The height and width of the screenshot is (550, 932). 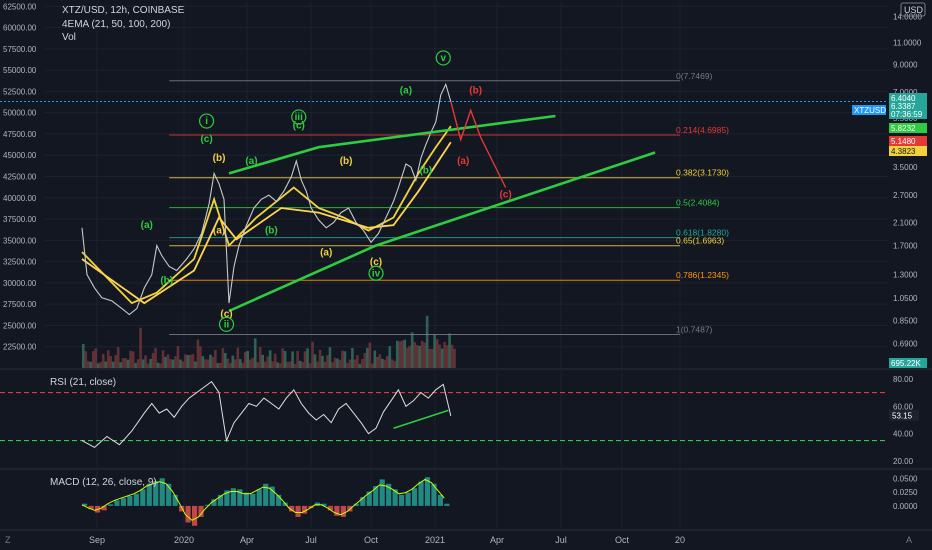 What do you see at coordinates (907, 17) in the screenshot?
I see `right-axis-tick: 14.0000` at bounding box center [907, 17].